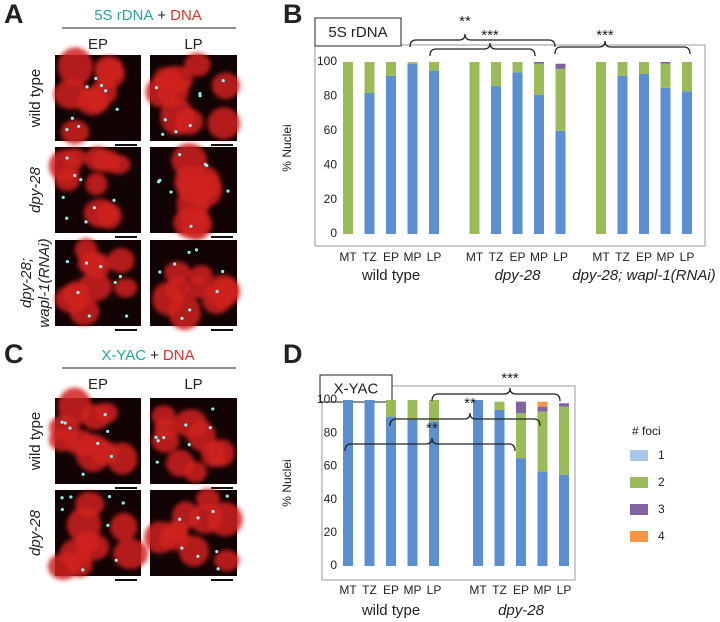 The width and height of the screenshot is (720, 622). Describe the element at coordinates (605, 35) in the screenshot. I see `significance-label: ***` at that location.